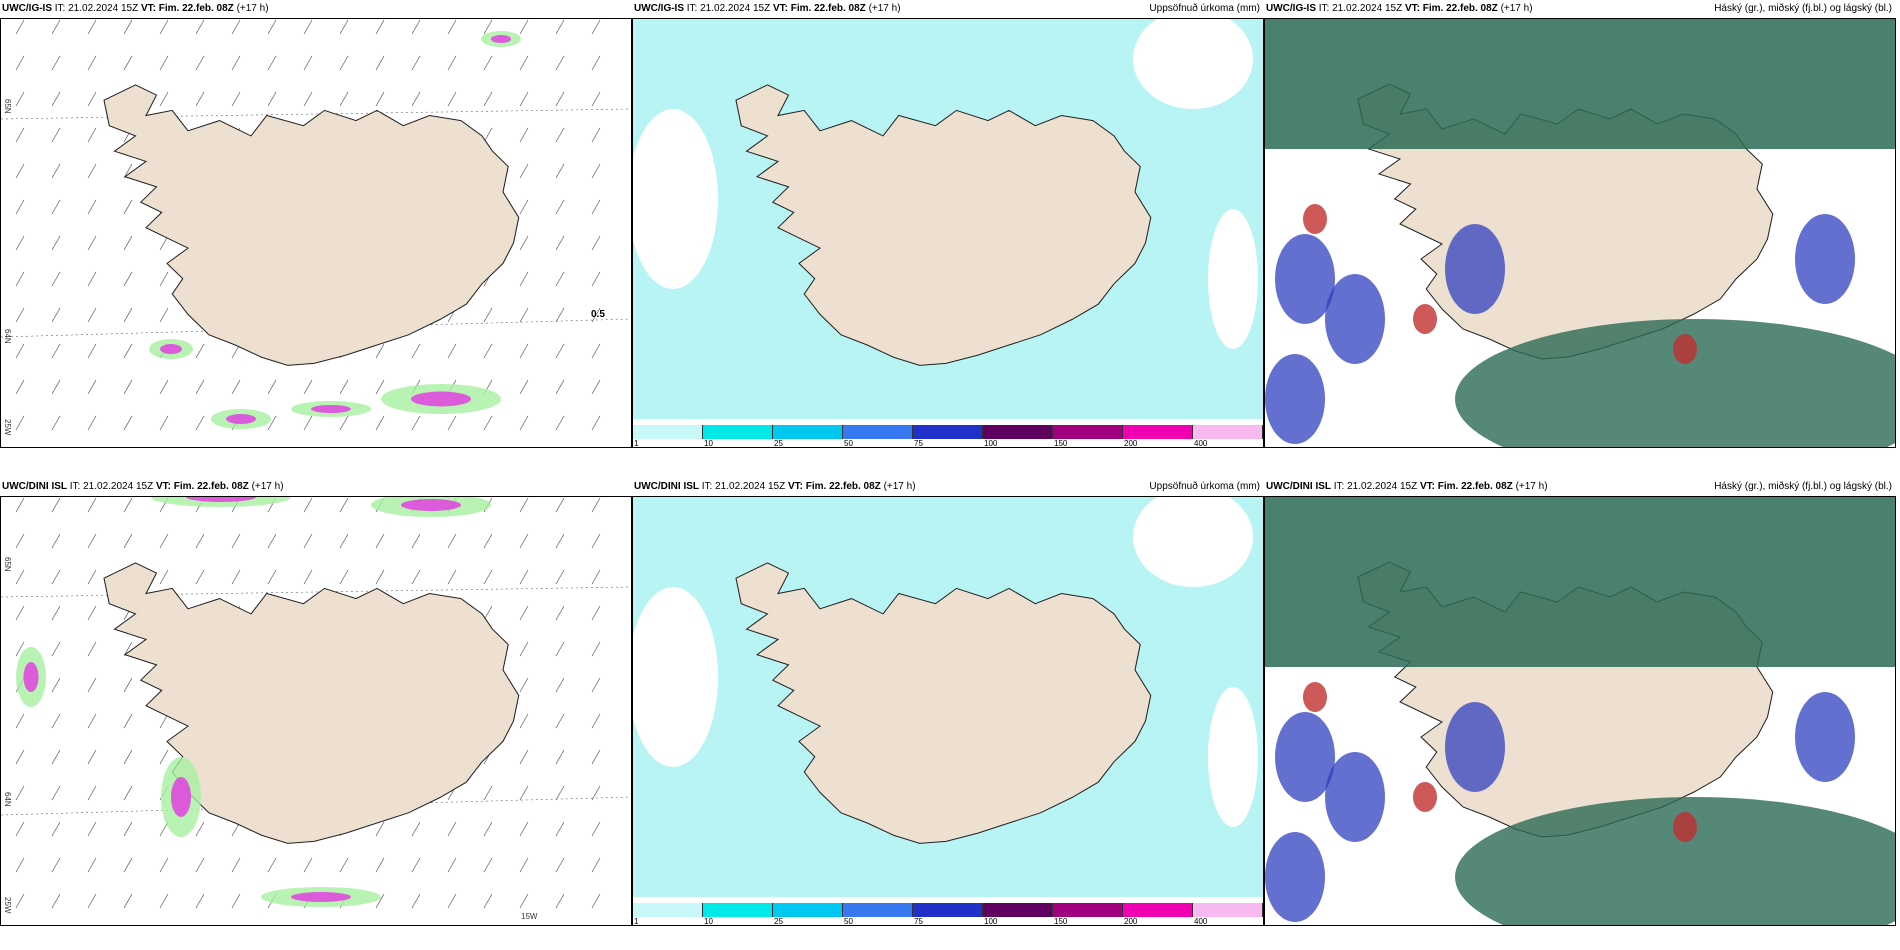 This screenshot has width=1900, height=950. I want to click on precip-heavy-area, so click(241, 419).